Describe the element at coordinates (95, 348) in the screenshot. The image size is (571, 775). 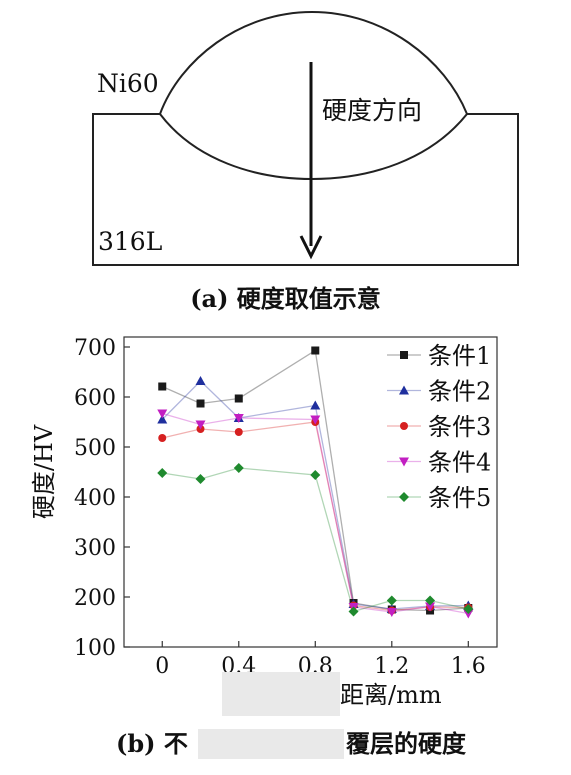
I see `y-tick-label: 700` at that location.